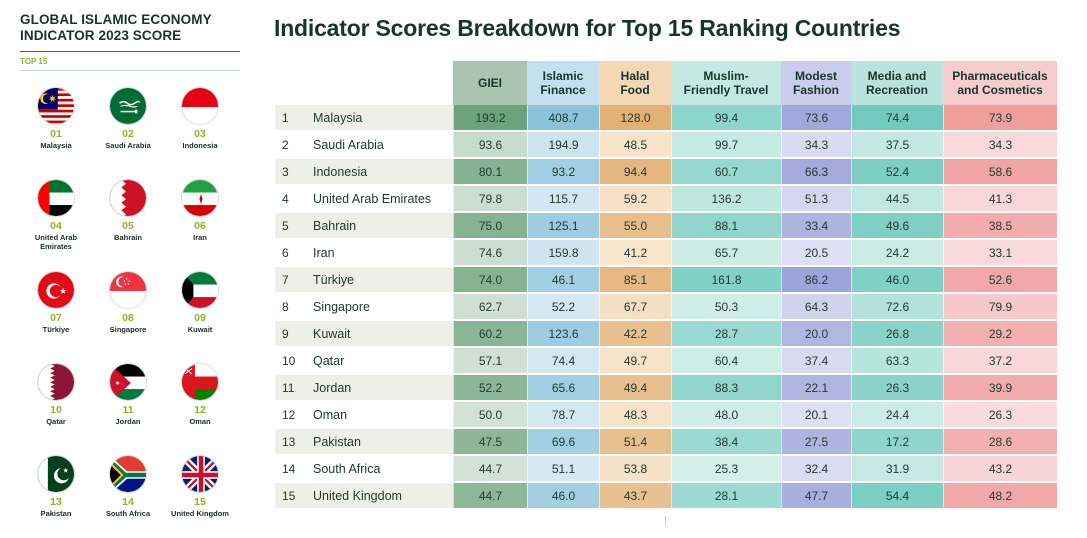 Image resolution: width=1087 pixels, height=538 pixels. Describe the element at coordinates (290, 172) in the screenshot. I see `row-rank: 3` at that location.